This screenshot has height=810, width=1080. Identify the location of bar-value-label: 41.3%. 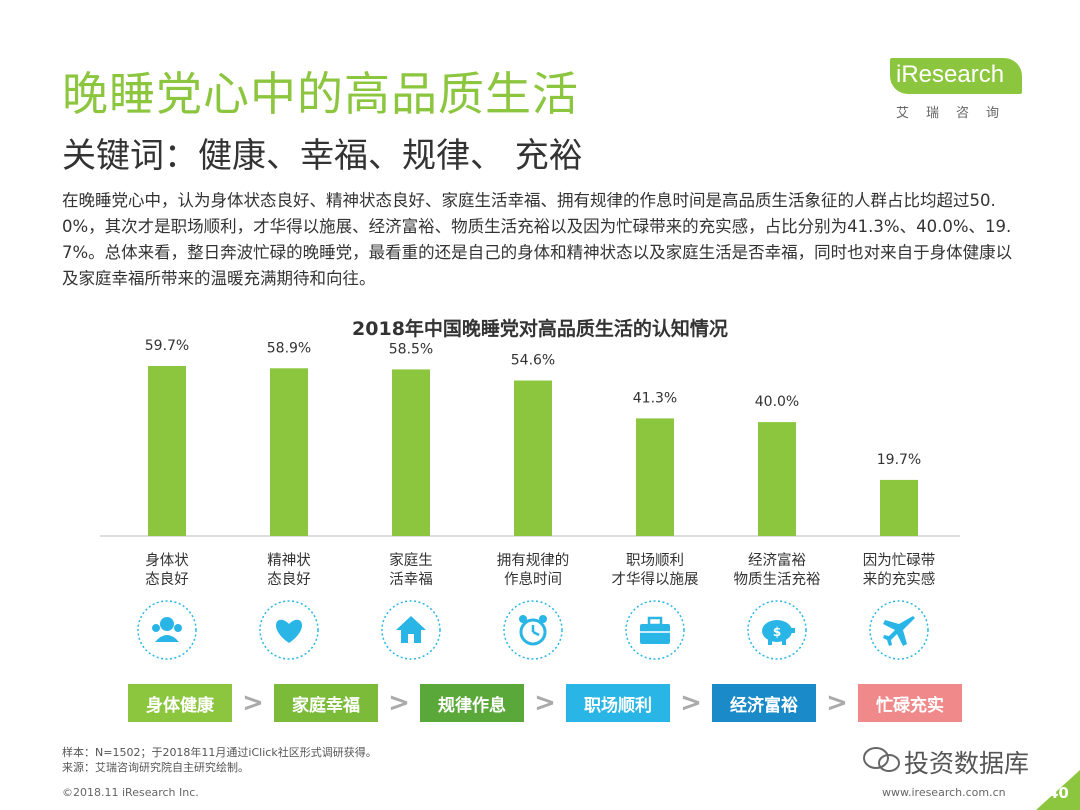
(655, 398).